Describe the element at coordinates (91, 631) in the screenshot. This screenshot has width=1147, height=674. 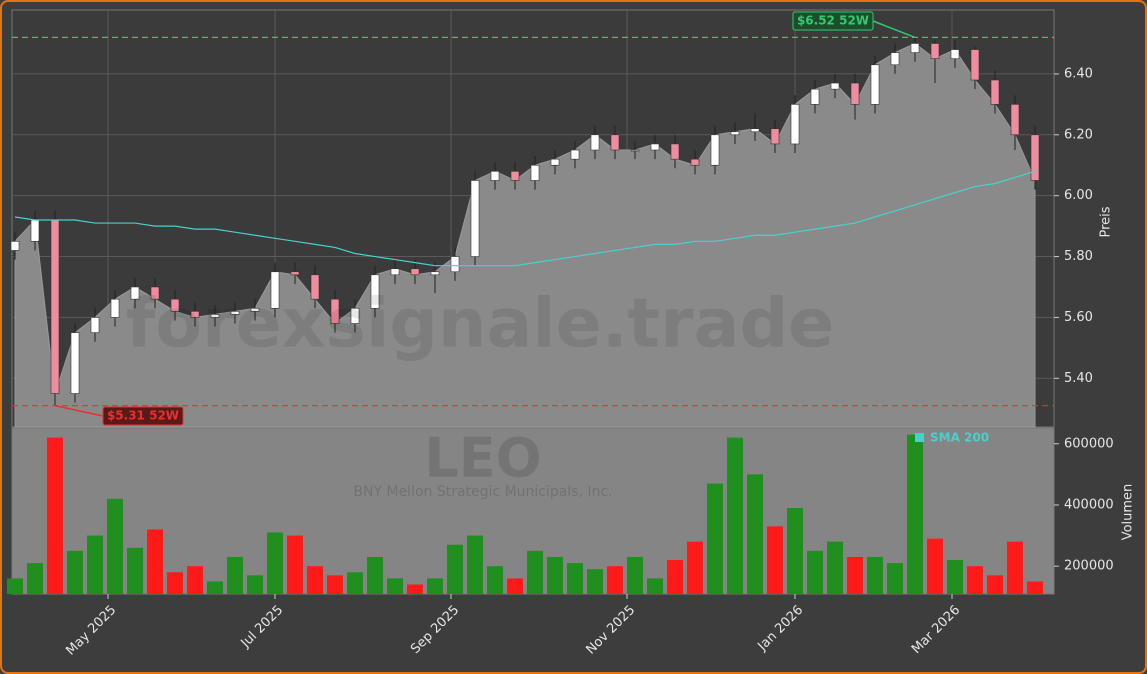
I see `x-tick-label: May 2025` at that location.